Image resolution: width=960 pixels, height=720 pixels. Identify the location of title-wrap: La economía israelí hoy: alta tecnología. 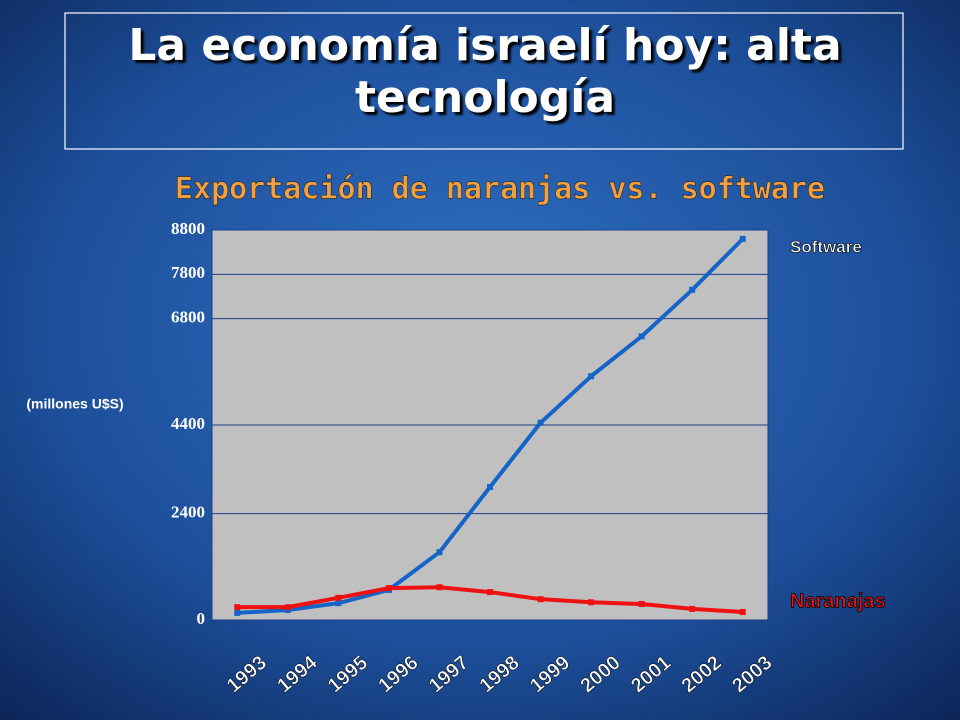
(485, 71).